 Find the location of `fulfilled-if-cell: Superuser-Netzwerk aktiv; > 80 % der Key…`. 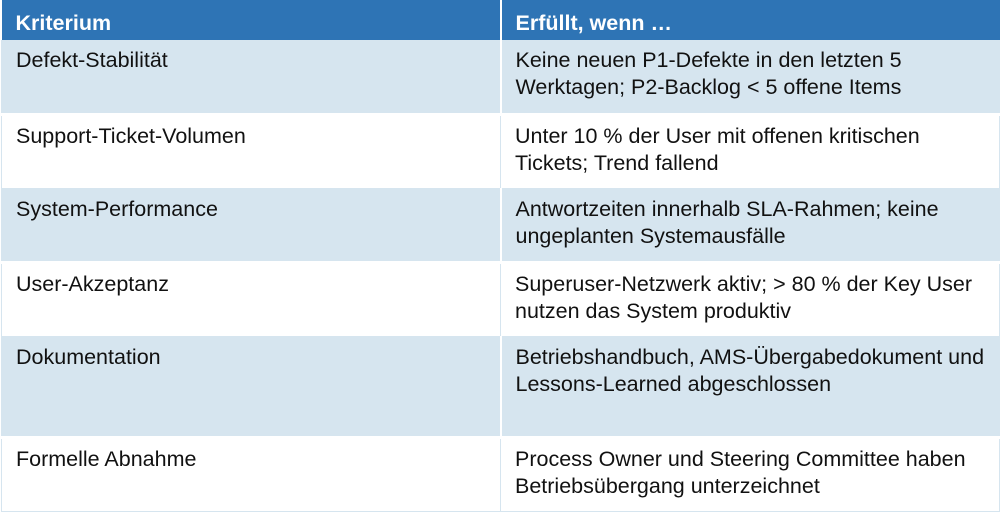

fulfilled-if-cell: Superuser-Netzwerk aktiv; > 80 % der Key… is located at coordinates (750, 299).